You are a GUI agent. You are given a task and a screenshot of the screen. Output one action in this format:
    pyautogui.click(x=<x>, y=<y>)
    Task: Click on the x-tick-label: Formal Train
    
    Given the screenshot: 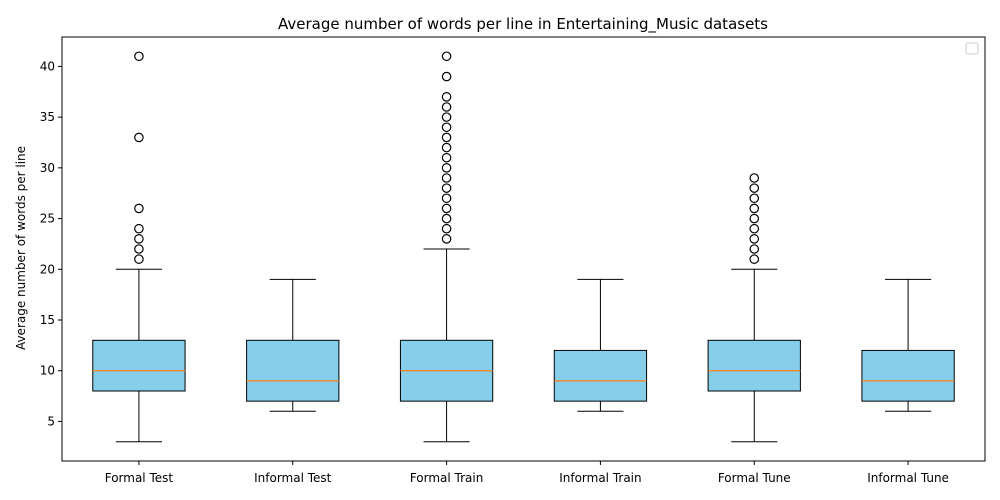 What is the action you would take?
    pyautogui.click(x=447, y=478)
    